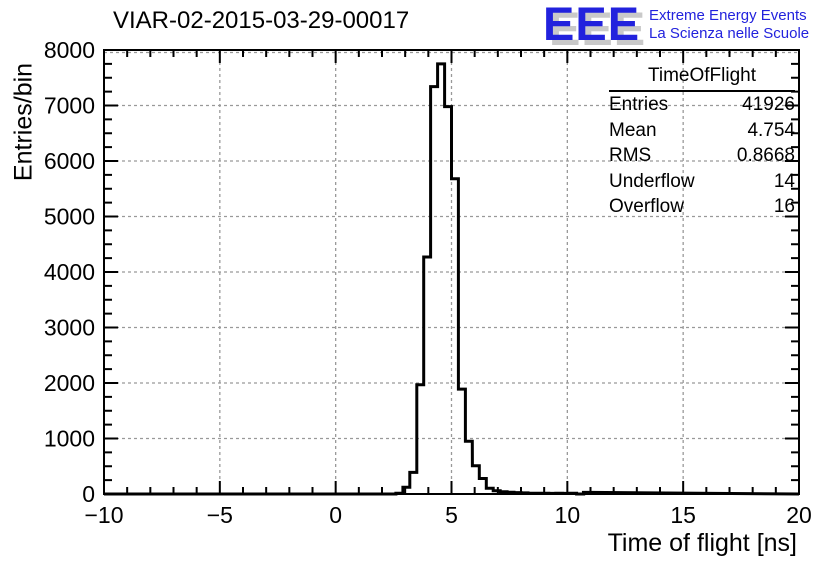 This screenshot has width=836, height=572. Describe the element at coordinates (261, 20) in the screenshot. I see `plot-title: VIAR-02-2015-03-29-00017` at that location.